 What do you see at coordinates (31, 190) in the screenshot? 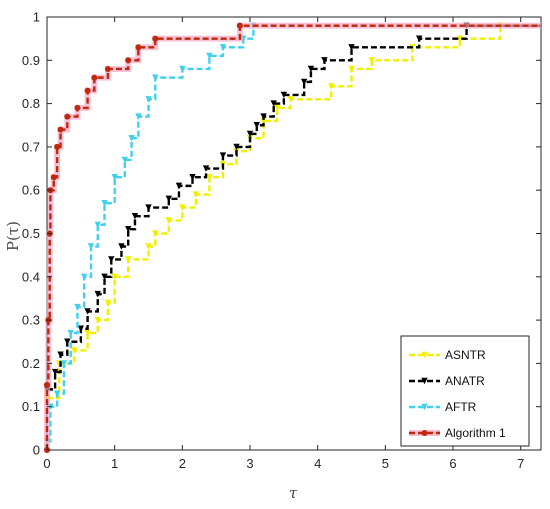
I see `y-tick-label: 0.6` at bounding box center [31, 190].